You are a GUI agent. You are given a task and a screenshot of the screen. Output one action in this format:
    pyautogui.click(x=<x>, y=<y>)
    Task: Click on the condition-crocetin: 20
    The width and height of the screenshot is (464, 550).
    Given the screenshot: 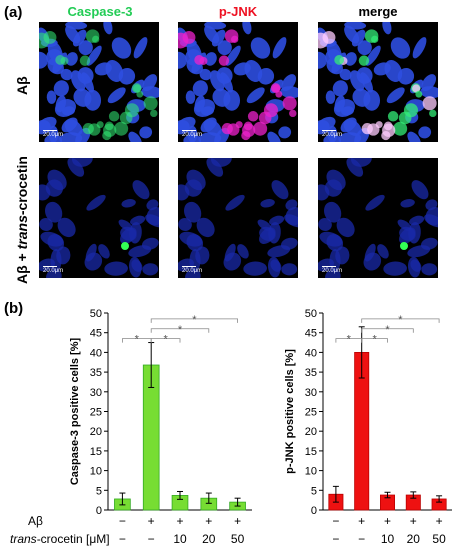 What is the action you would take?
    pyautogui.click(x=413, y=539)
    